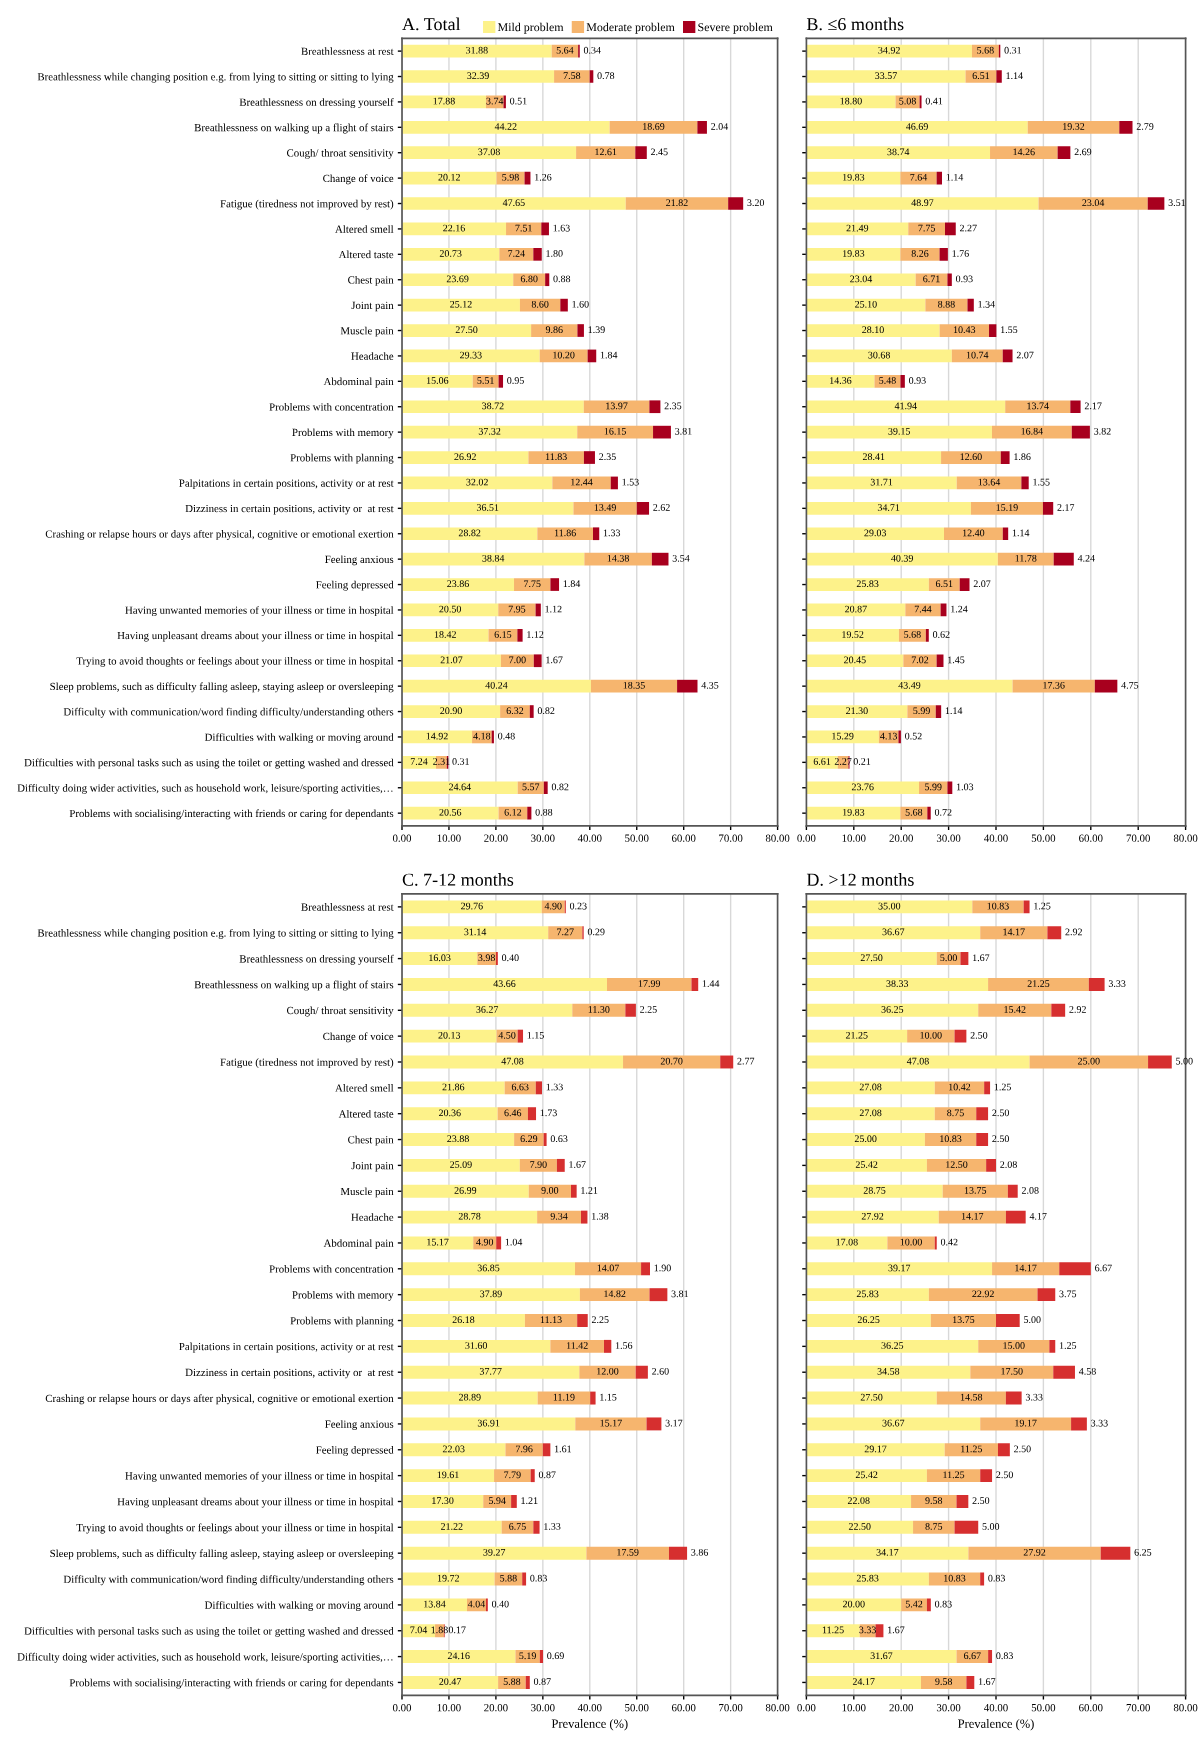 The height and width of the screenshot is (1746, 1200). Describe the element at coordinates (431, 24) in the screenshot. I see `chart-title: A. Total` at that location.